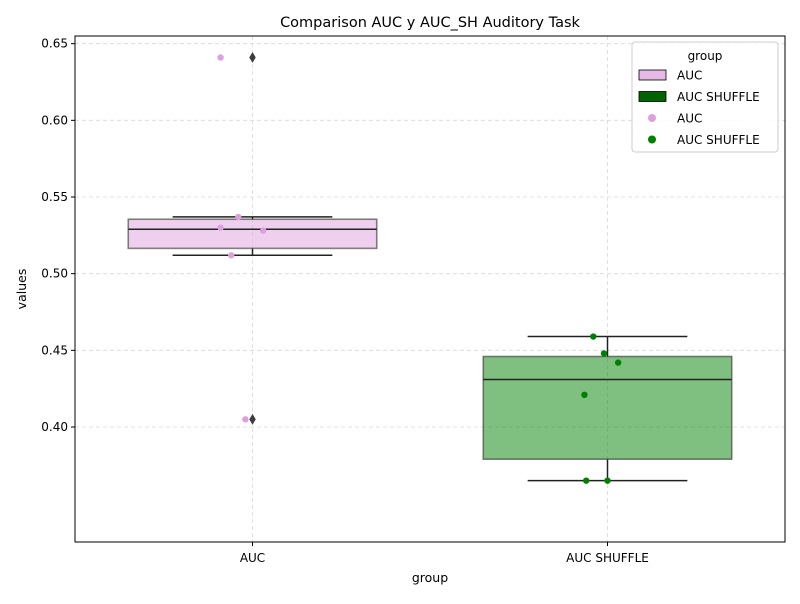 The height and width of the screenshot is (604, 800). Describe the element at coordinates (444, 553) in the screenshot. I see `x-axis: AUC AUC SHUFFLE` at that location.